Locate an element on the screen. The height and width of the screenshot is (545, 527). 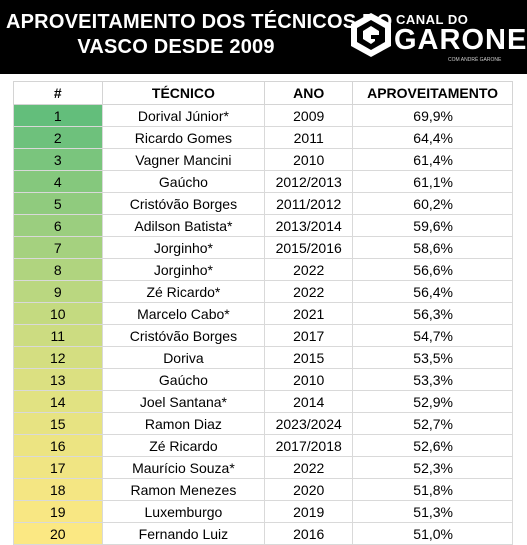
rank-cell: 18 is located at coordinates (58, 489).